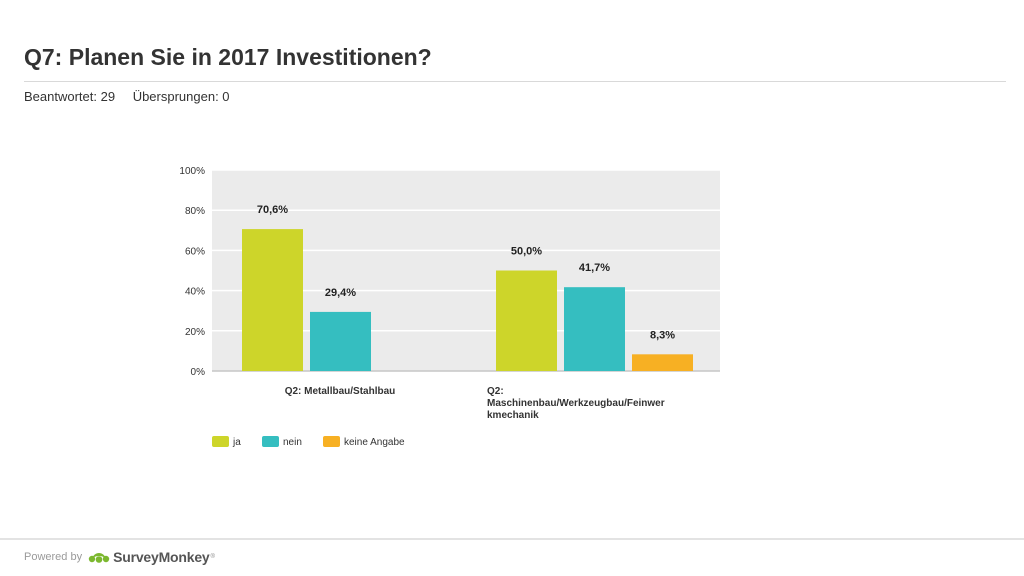 The width and height of the screenshot is (1024, 576). What do you see at coordinates (181, 96) in the screenshot?
I see `skipped-count: Übersprungen: 0` at bounding box center [181, 96].